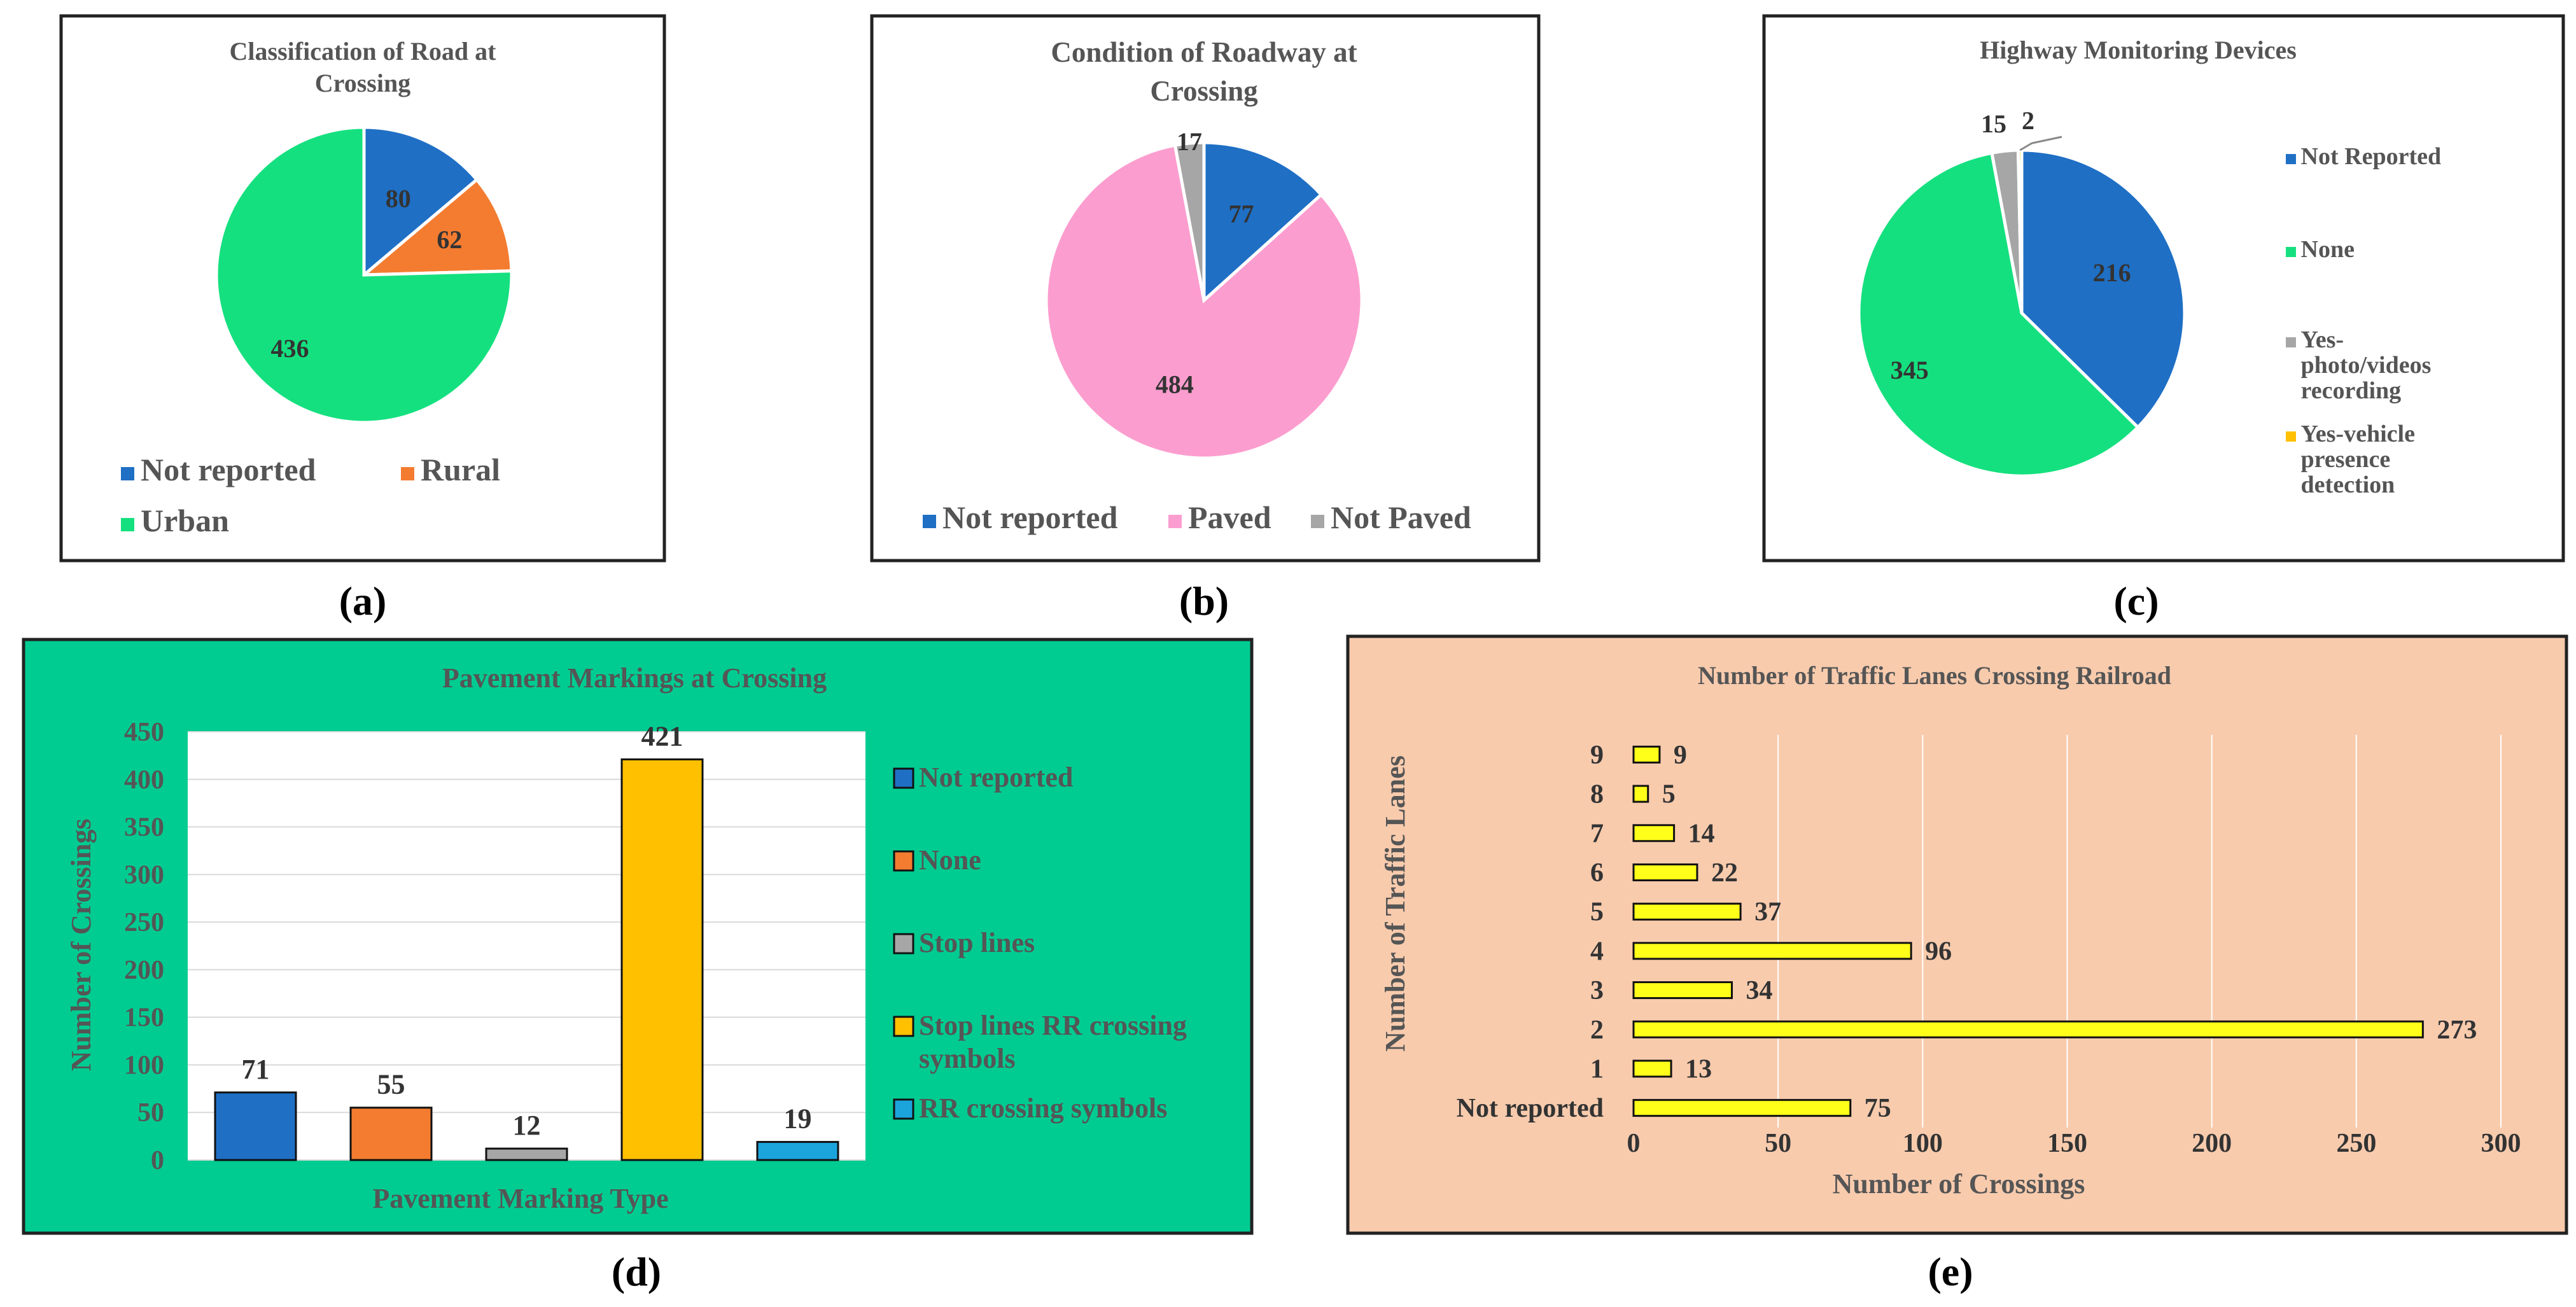 The width and height of the screenshot is (2576, 1307). Describe the element at coordinates (1204, 91) in the screenshot. I see `panel-b-title-line-2: Crossing` at that location.